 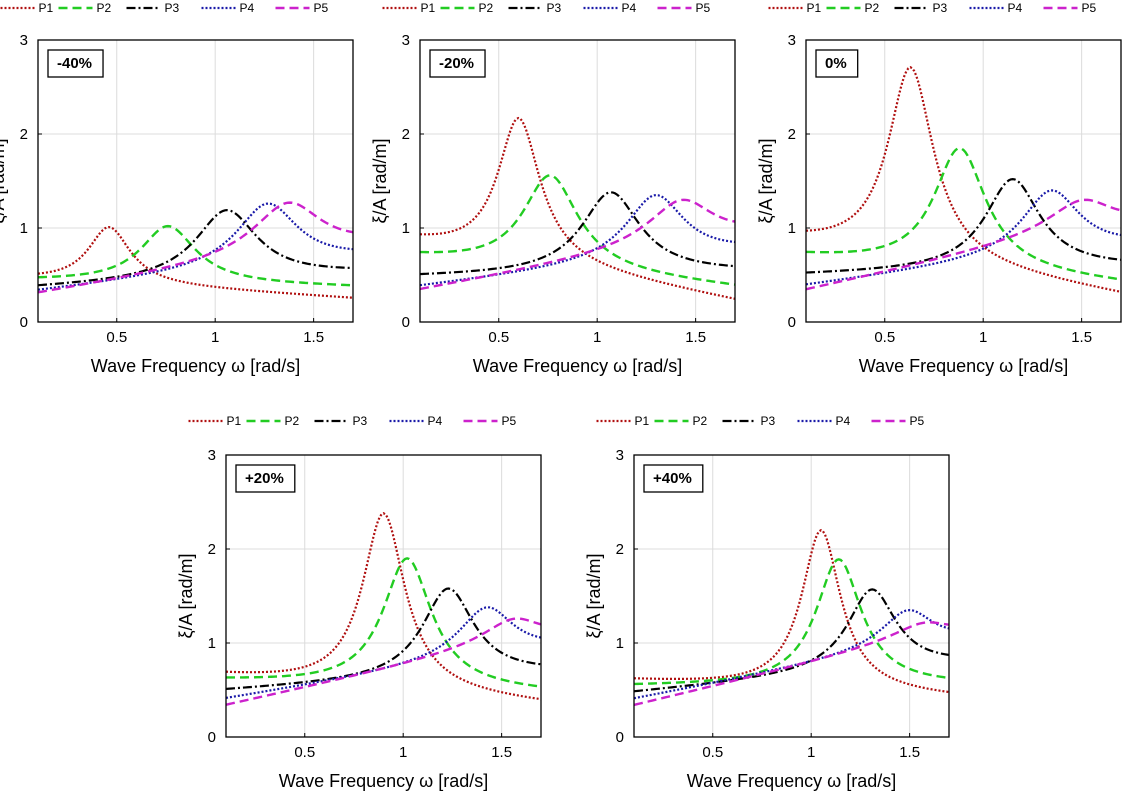 I want to click on panel-label: +40%, so click(x=672, y=478).